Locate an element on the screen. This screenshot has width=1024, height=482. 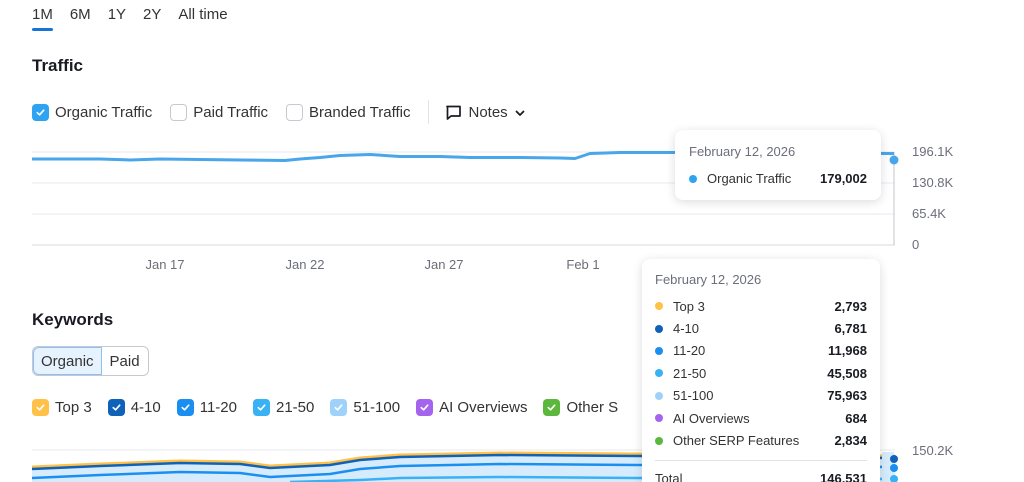
tooltip-label: 51-100 is located at coordinates (693, 396).